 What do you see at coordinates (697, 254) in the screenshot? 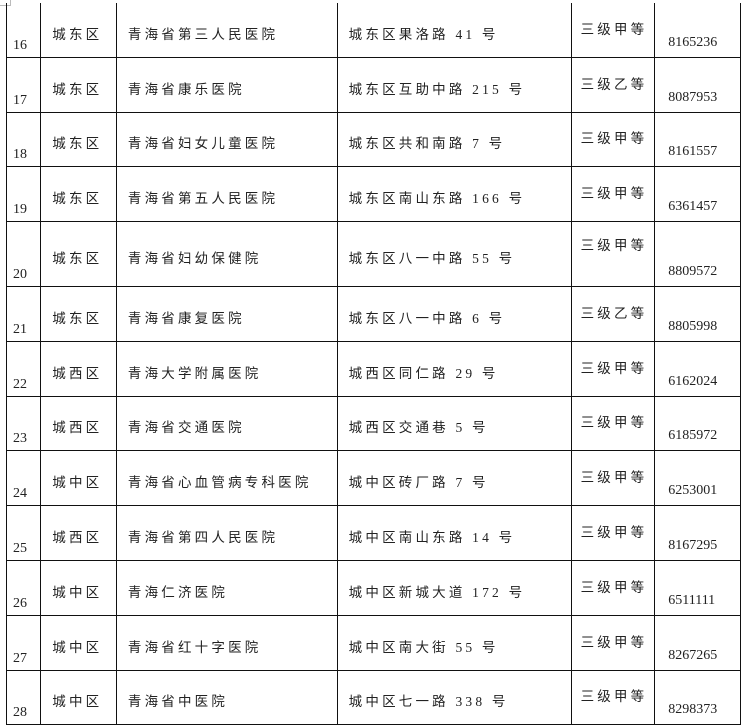
I see `phone-cell: 8809572` at bounding box center [697, 254].